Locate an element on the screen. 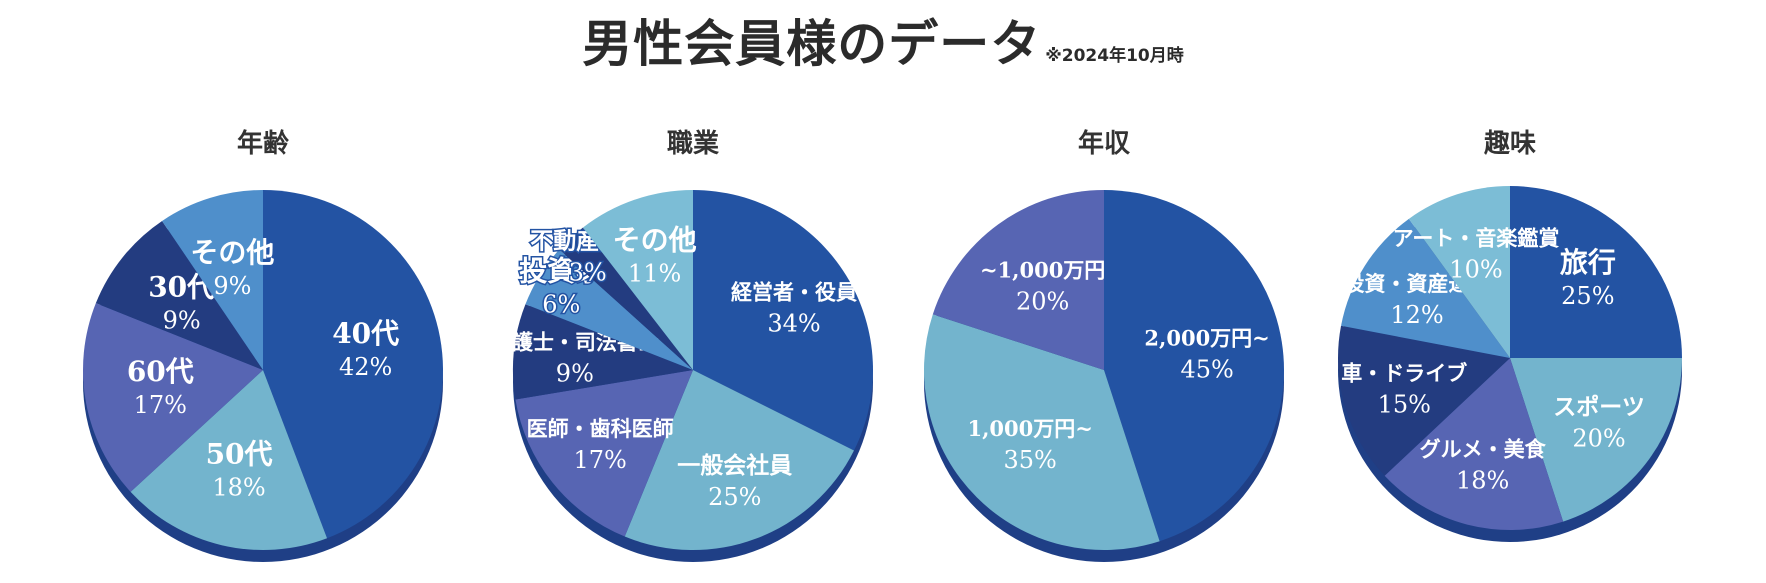 The width and height of the screenshot is (1766, 583). slice-value-label: 6% is located at coordinates (561, 305).